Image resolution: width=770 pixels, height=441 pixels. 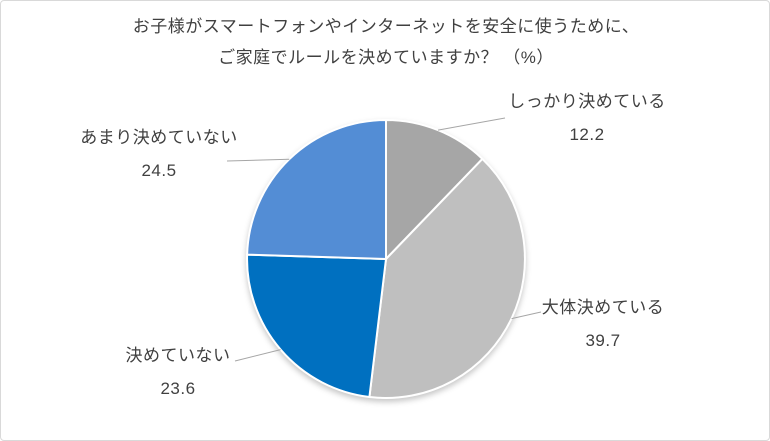 What do you see at coordinates (178, 388) in the screenshot?
I see `pie-label-value: 23.6` at bounding box center [178, 388].